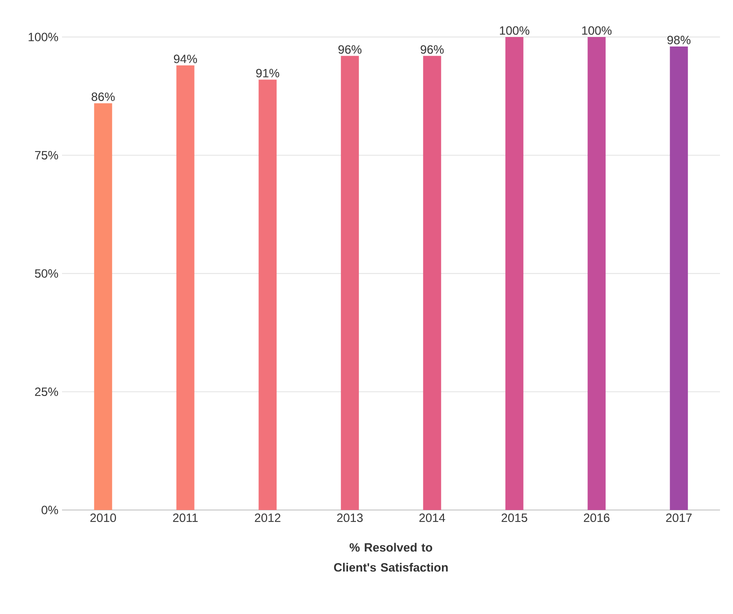  What do you see at coordinates (432, 518) in the screenshot?
I see `x-tick-label: 2014` at bounding box center [432, 518].